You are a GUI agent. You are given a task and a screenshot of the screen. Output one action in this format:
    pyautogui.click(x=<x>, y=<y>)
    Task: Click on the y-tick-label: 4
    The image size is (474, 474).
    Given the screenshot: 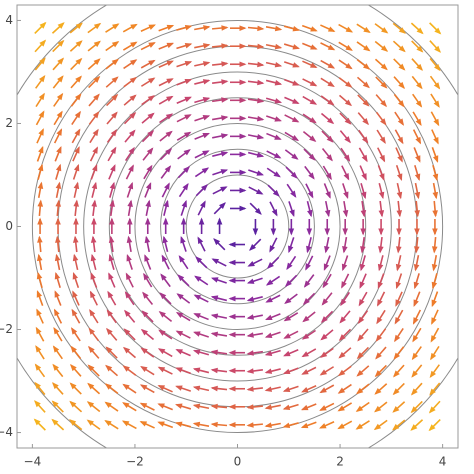 What is the action you would take?
    pyautogui.click(x=9, y=20)
    